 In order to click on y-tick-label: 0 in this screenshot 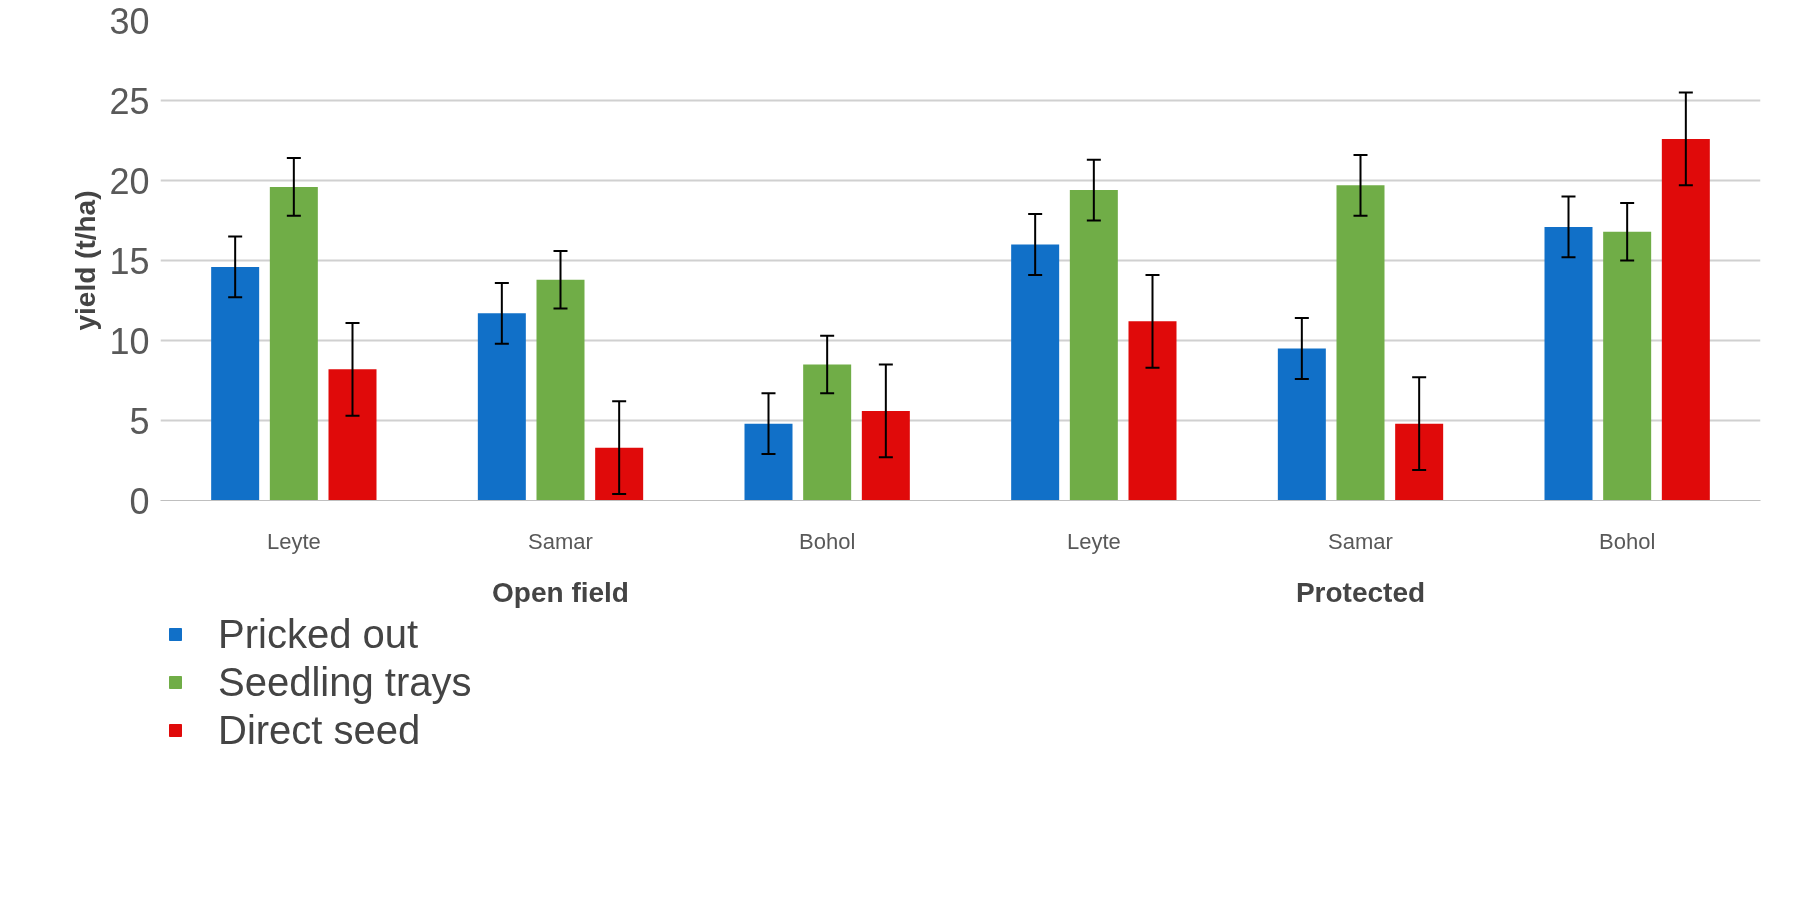, I will do `click(139, 501)`.